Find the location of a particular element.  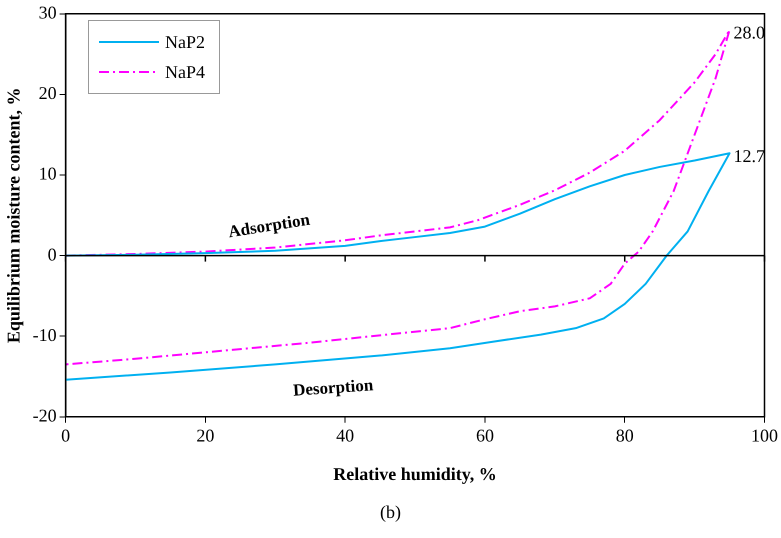

x-axis-title: Relative humidity, % is located at coordinates (415, 474).